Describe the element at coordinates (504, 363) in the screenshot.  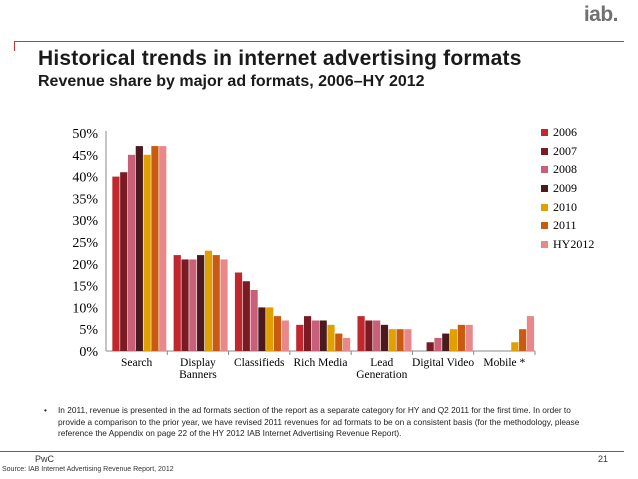
I see `x-category-label: Mobile *` at that location.